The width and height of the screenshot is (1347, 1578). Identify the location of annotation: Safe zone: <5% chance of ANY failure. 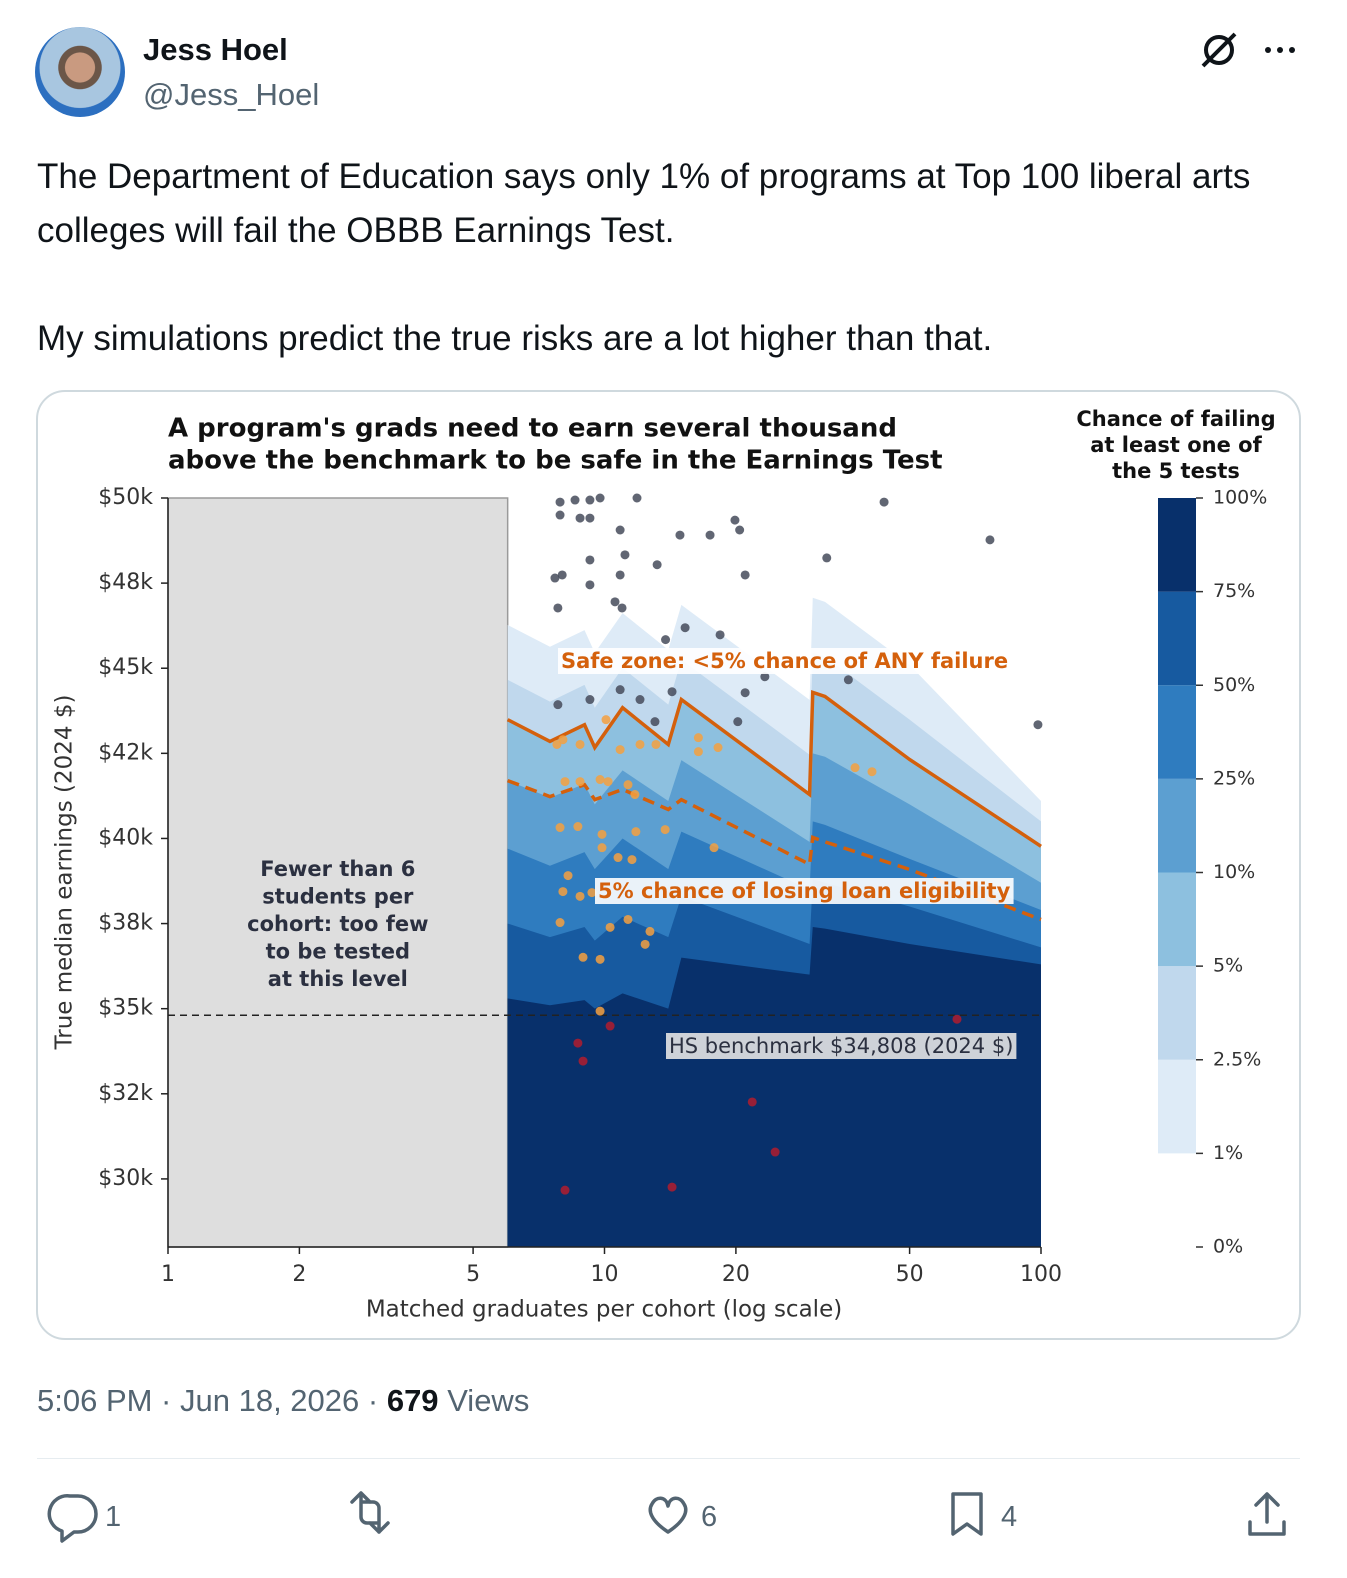
(784, 661).